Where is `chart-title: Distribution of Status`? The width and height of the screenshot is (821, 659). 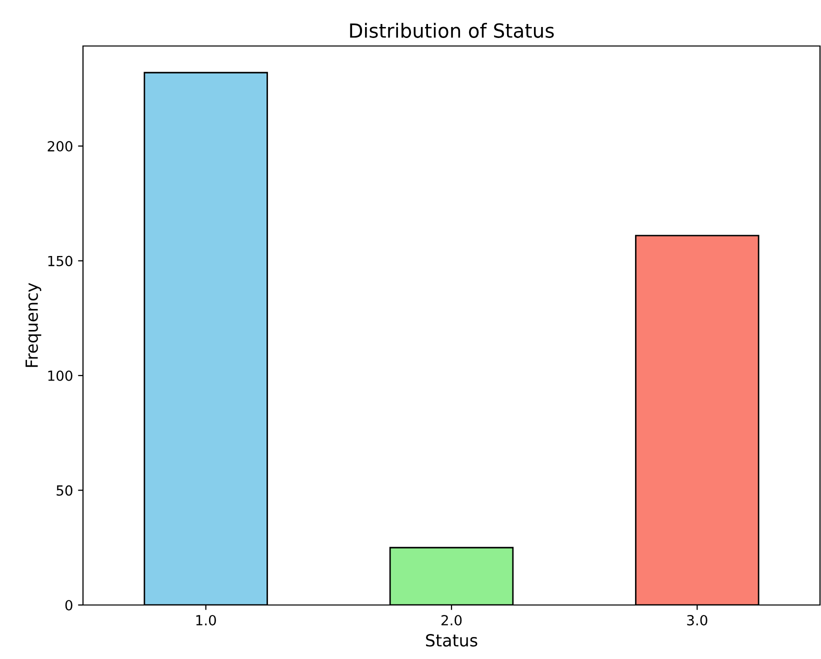 chart-title: Distribution of Status is located at coordinates (452, 30).